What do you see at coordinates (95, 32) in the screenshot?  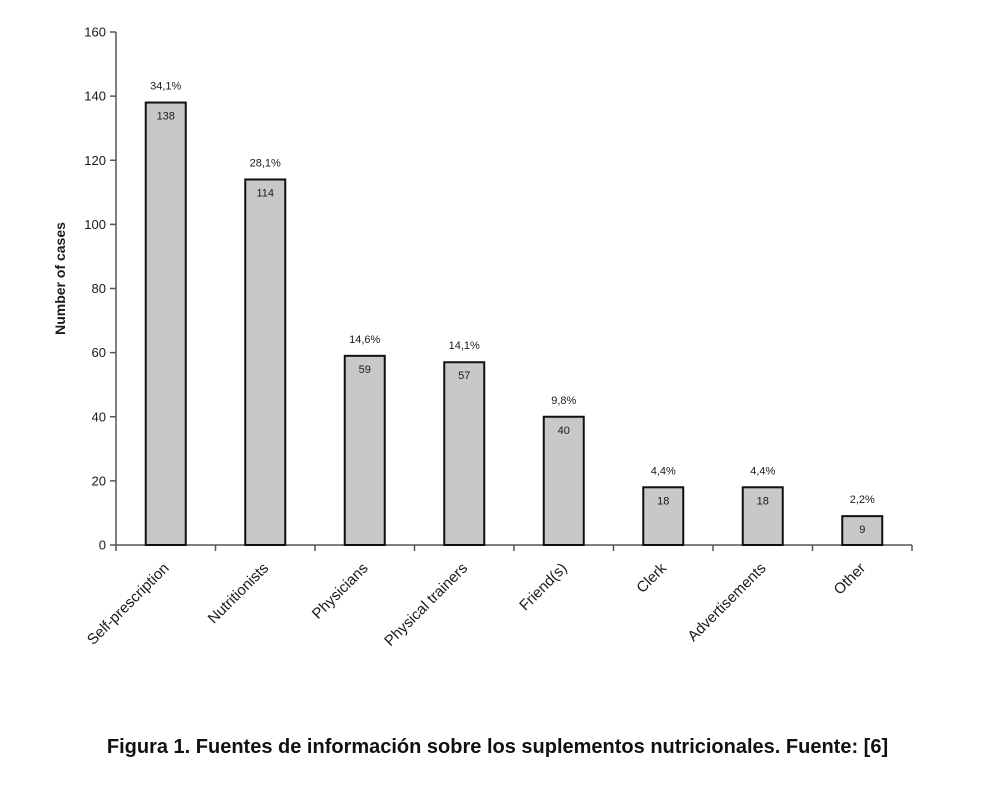 I see `y-tick-label: 160` at bounding box center [95, 32].